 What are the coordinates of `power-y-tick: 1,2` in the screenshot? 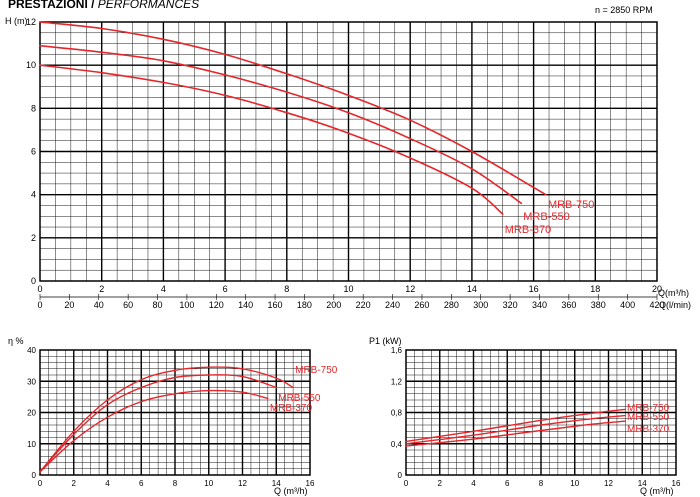 It's located at (397, 381).